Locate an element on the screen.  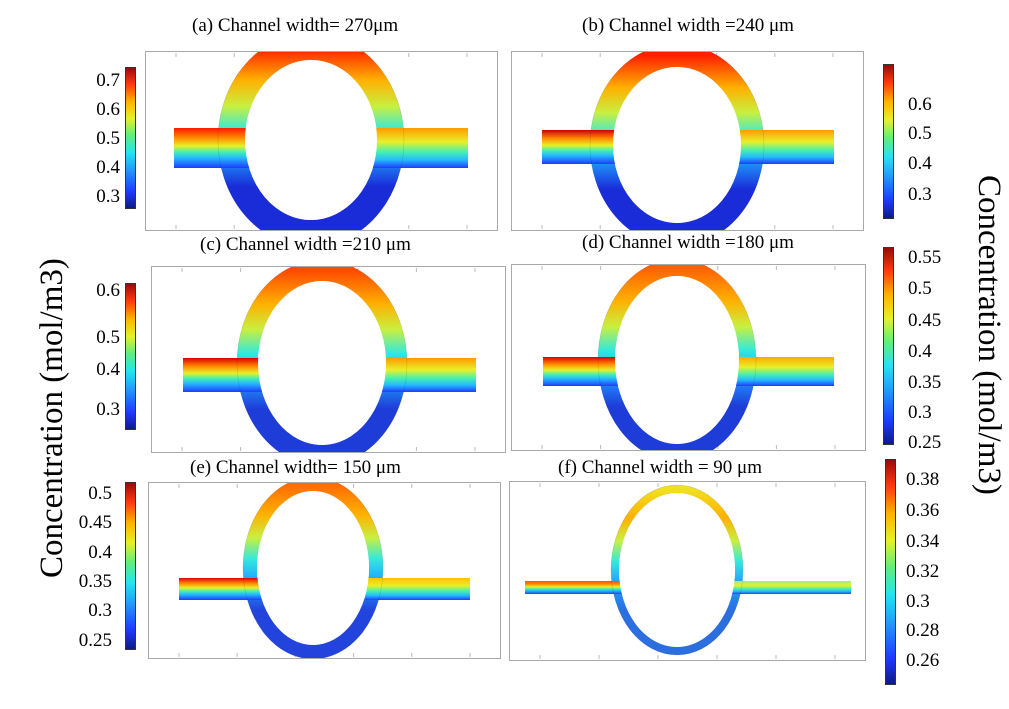
panel-c-colorbar is located at coordinates (130, 356).